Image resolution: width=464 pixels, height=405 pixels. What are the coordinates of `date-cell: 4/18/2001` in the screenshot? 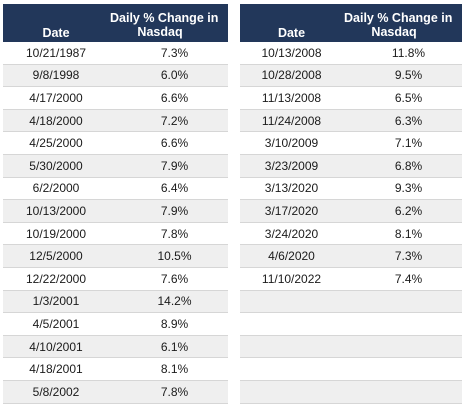 It's located at (56, 369).